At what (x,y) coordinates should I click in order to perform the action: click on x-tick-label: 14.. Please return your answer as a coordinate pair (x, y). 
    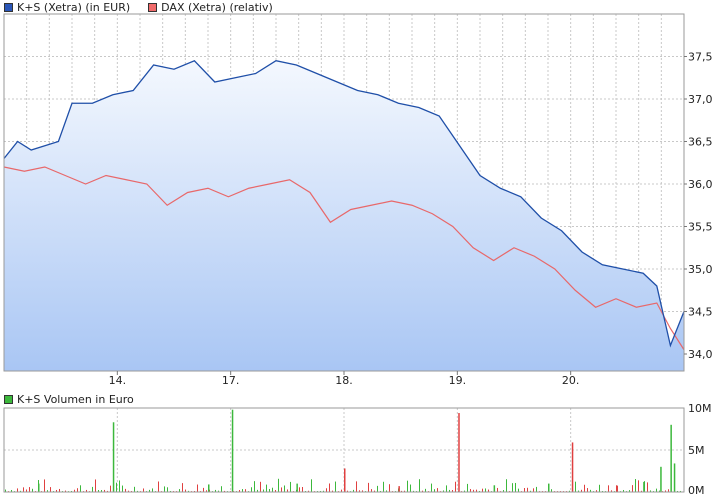
    Looking at the image, I should click on (118, 380).